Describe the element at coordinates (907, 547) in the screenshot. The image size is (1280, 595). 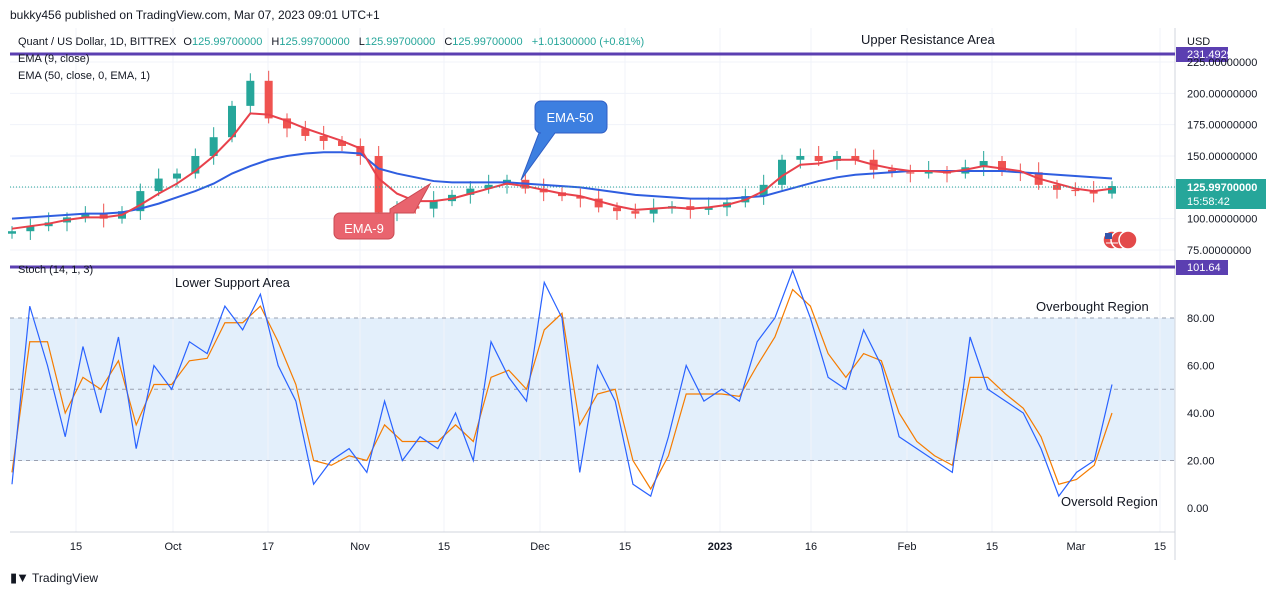
I see `time-tick-label: Feb` at that location.